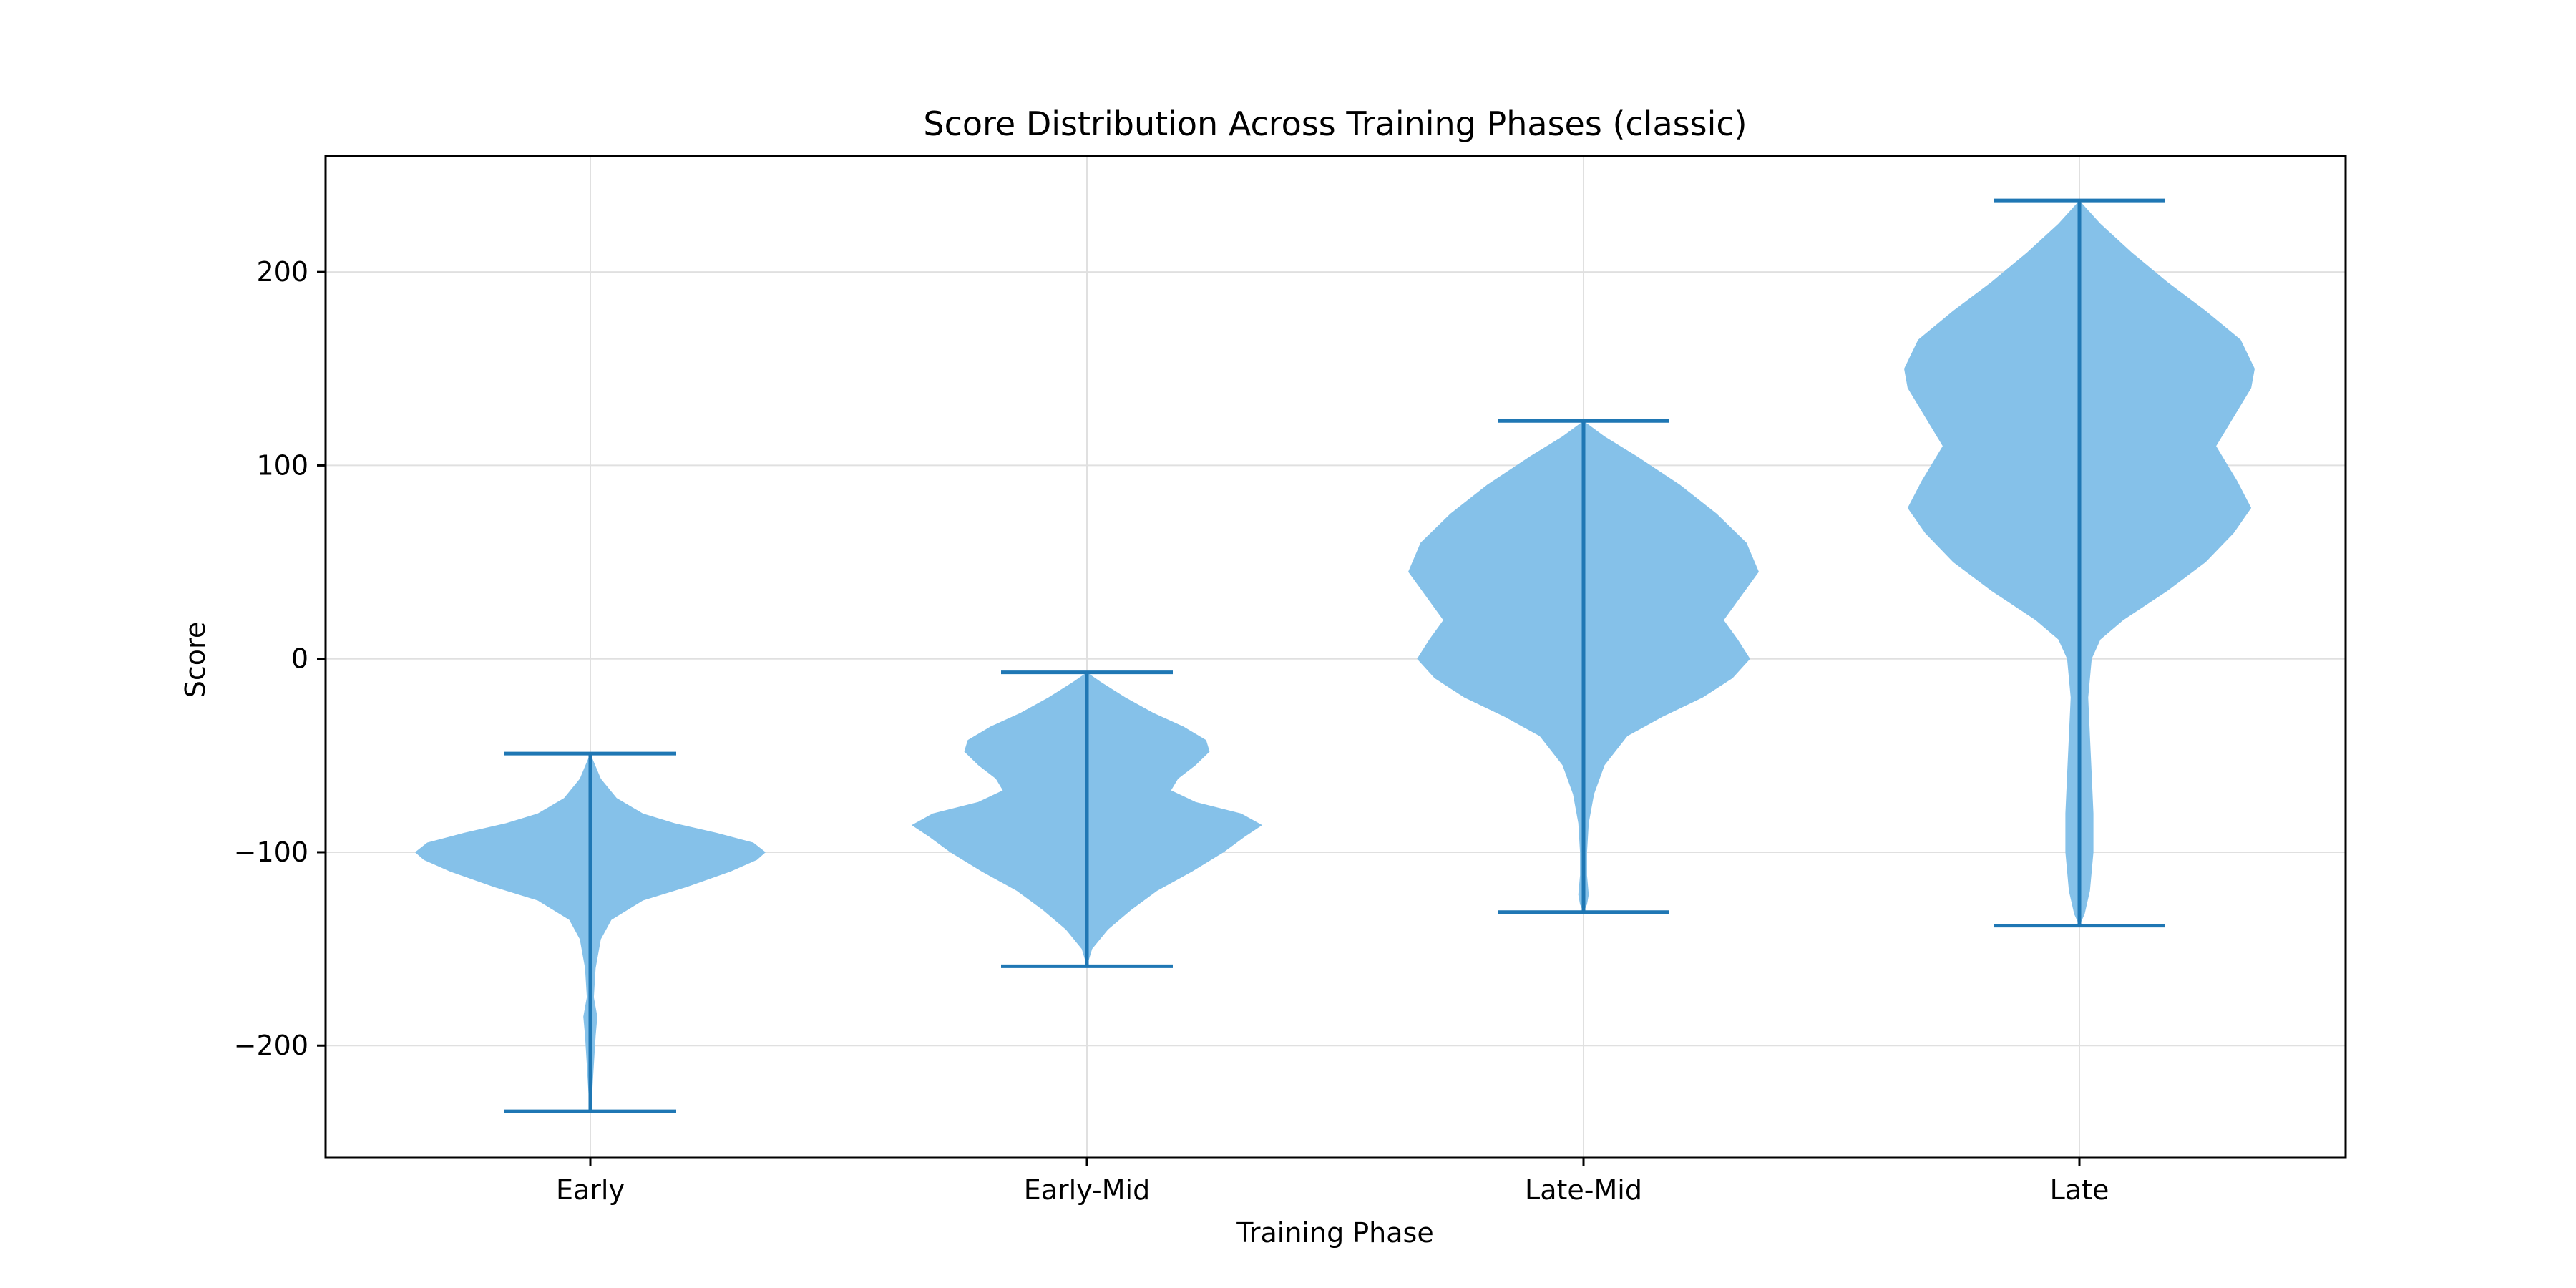 Image resolution: width=2576 pixels, height=1288 pixels. Describe the element at coordinates (1334, 1233) in the screenshot. I see `x-axis-label: Training Phase` at that location.